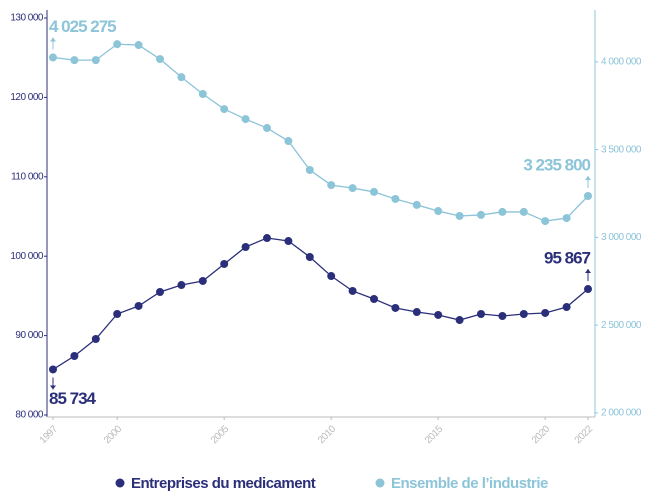  I want to click on legend-label: Entreprises du medicament, so click(223, 483).